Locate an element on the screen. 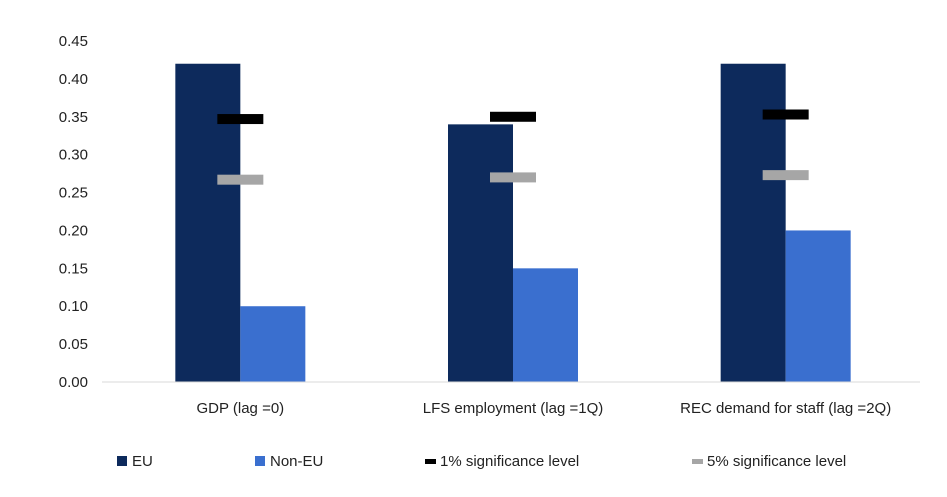 The image size is (947, 497). y-tick-label: 0.25 is located at coordinates (73, 193).